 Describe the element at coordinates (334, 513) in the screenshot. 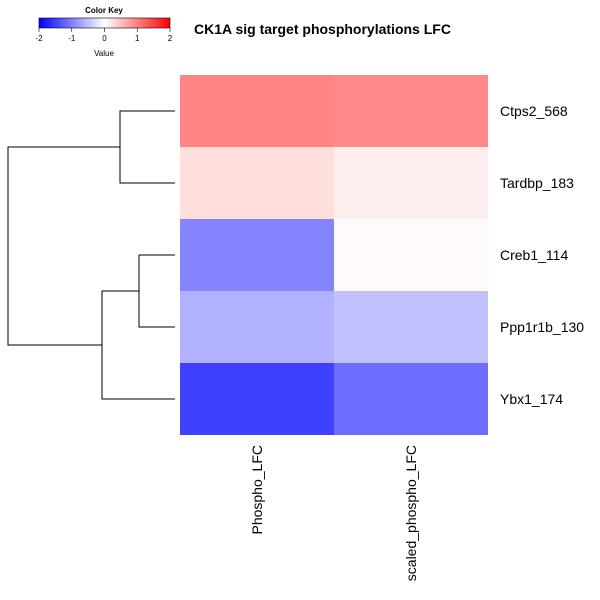

I see `column-labels: Phospho_LFC scaled_phospho_LFC` at that location.